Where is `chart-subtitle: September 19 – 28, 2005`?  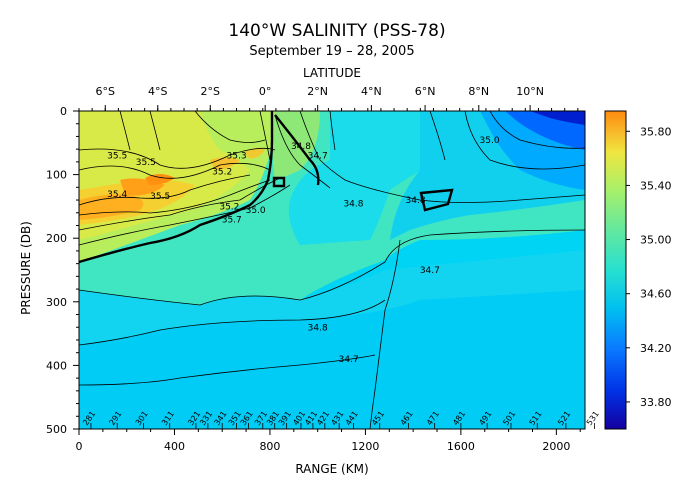 chart-subtitle: September 19 – 28, 2005 is located at coordinates (331, 51).